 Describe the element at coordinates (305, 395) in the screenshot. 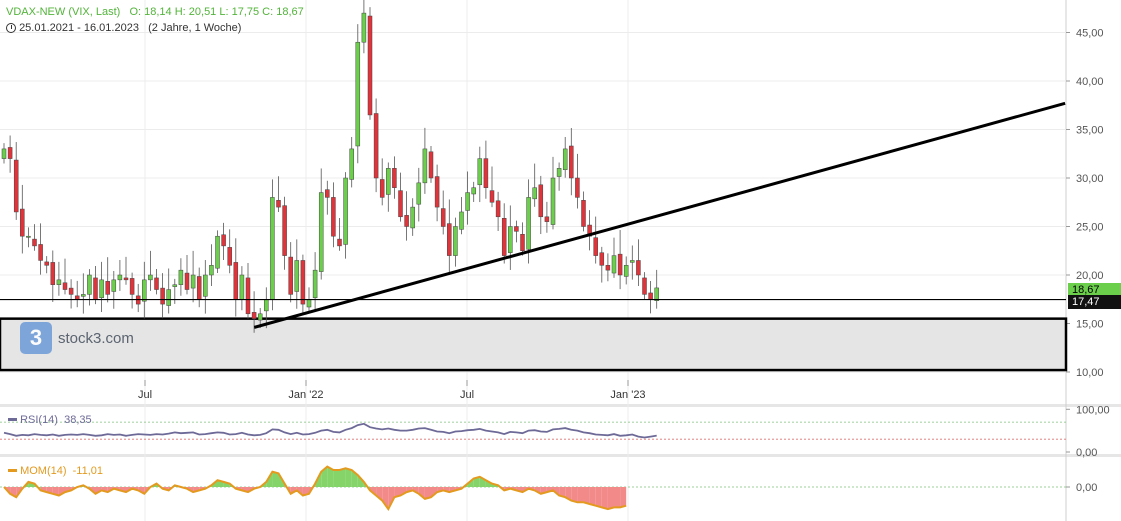

I see `x-tick-label: Jan '22` at that location.